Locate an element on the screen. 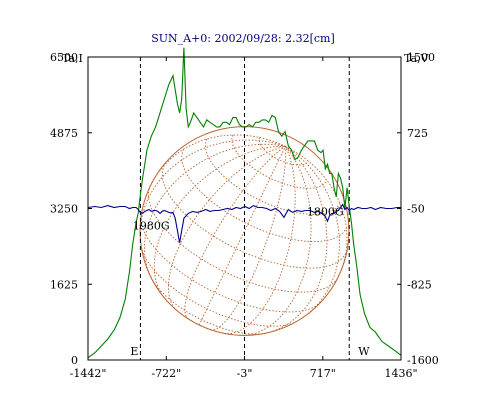 The image size is (500, 400). left-tick-label: 0 is located at coordinates (74, 360).